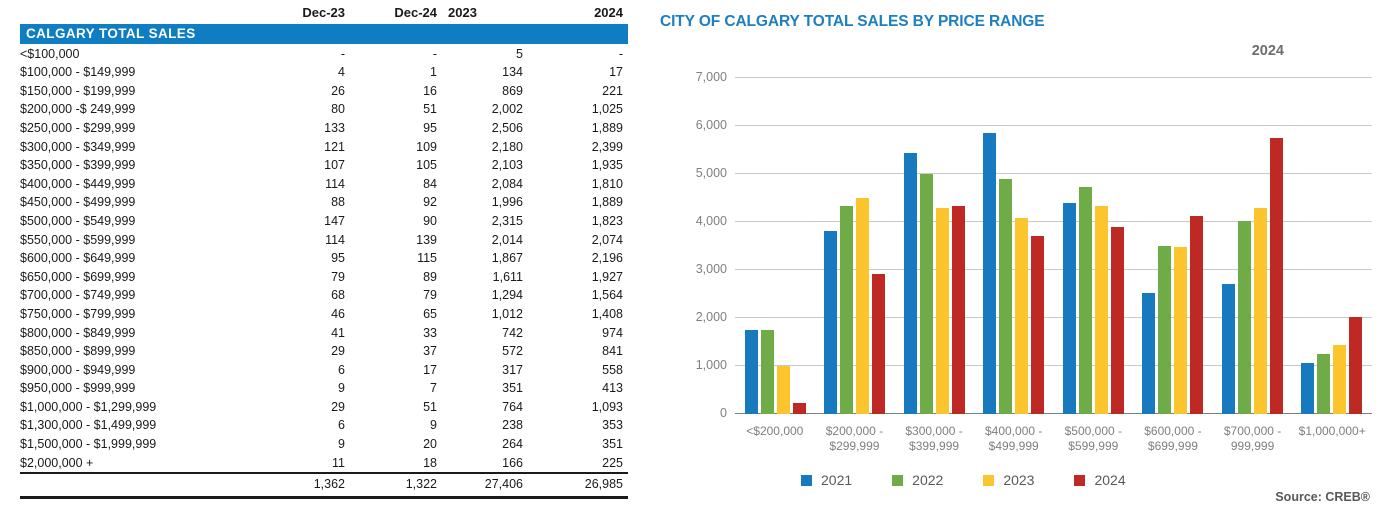 The width and height of the screenshot is (1380, 530). Describe the element at coordinates (334, 220) in the screenshot. I see `value-cell: 147` at that location.